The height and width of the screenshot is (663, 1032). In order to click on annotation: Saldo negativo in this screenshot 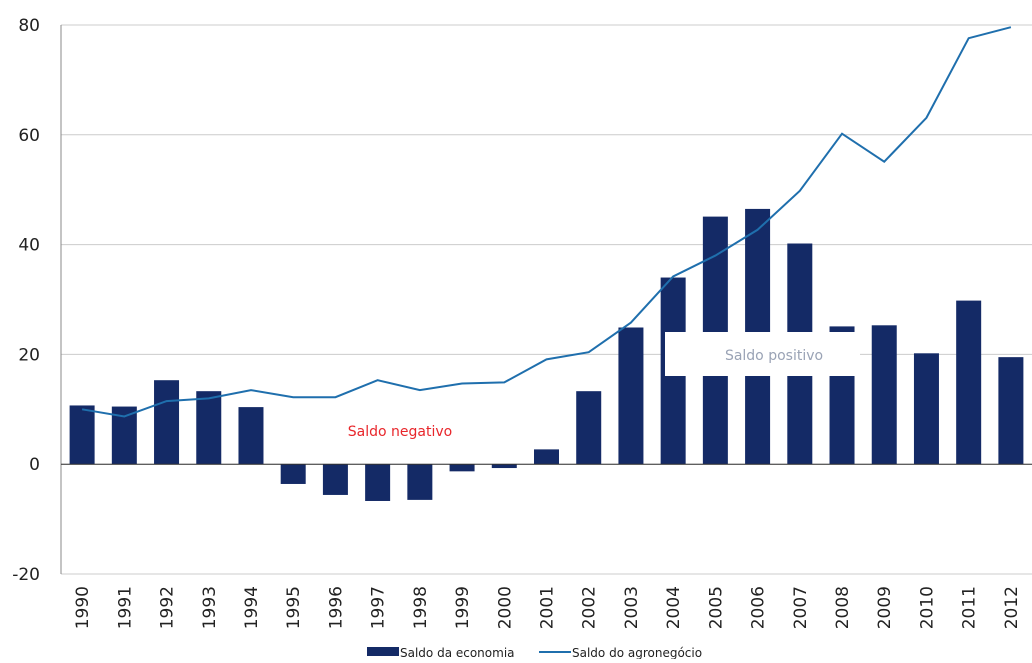, I will do `click(400, 432)`.